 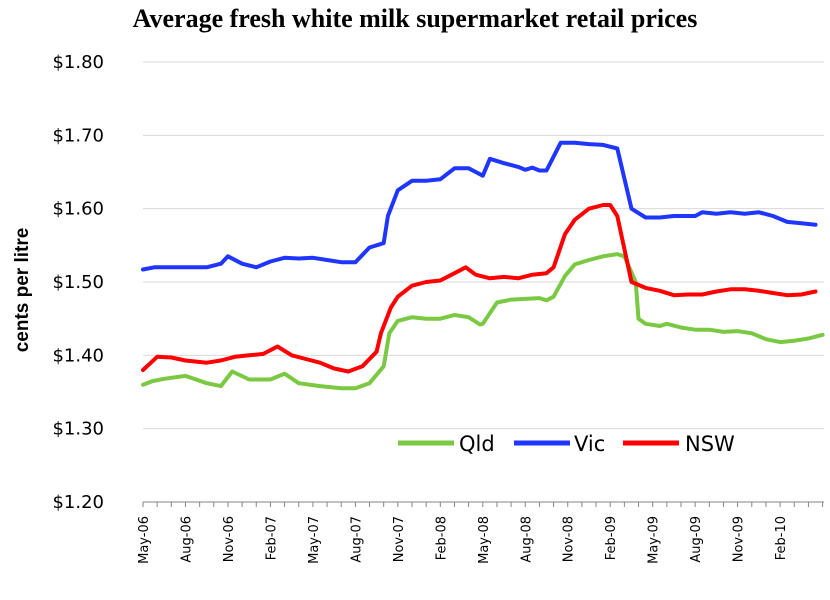 What do you see at coordinates (696, 539) in the screenshot?
I see `x-tick-label: Aug-09` at bounding box center [696, 539].